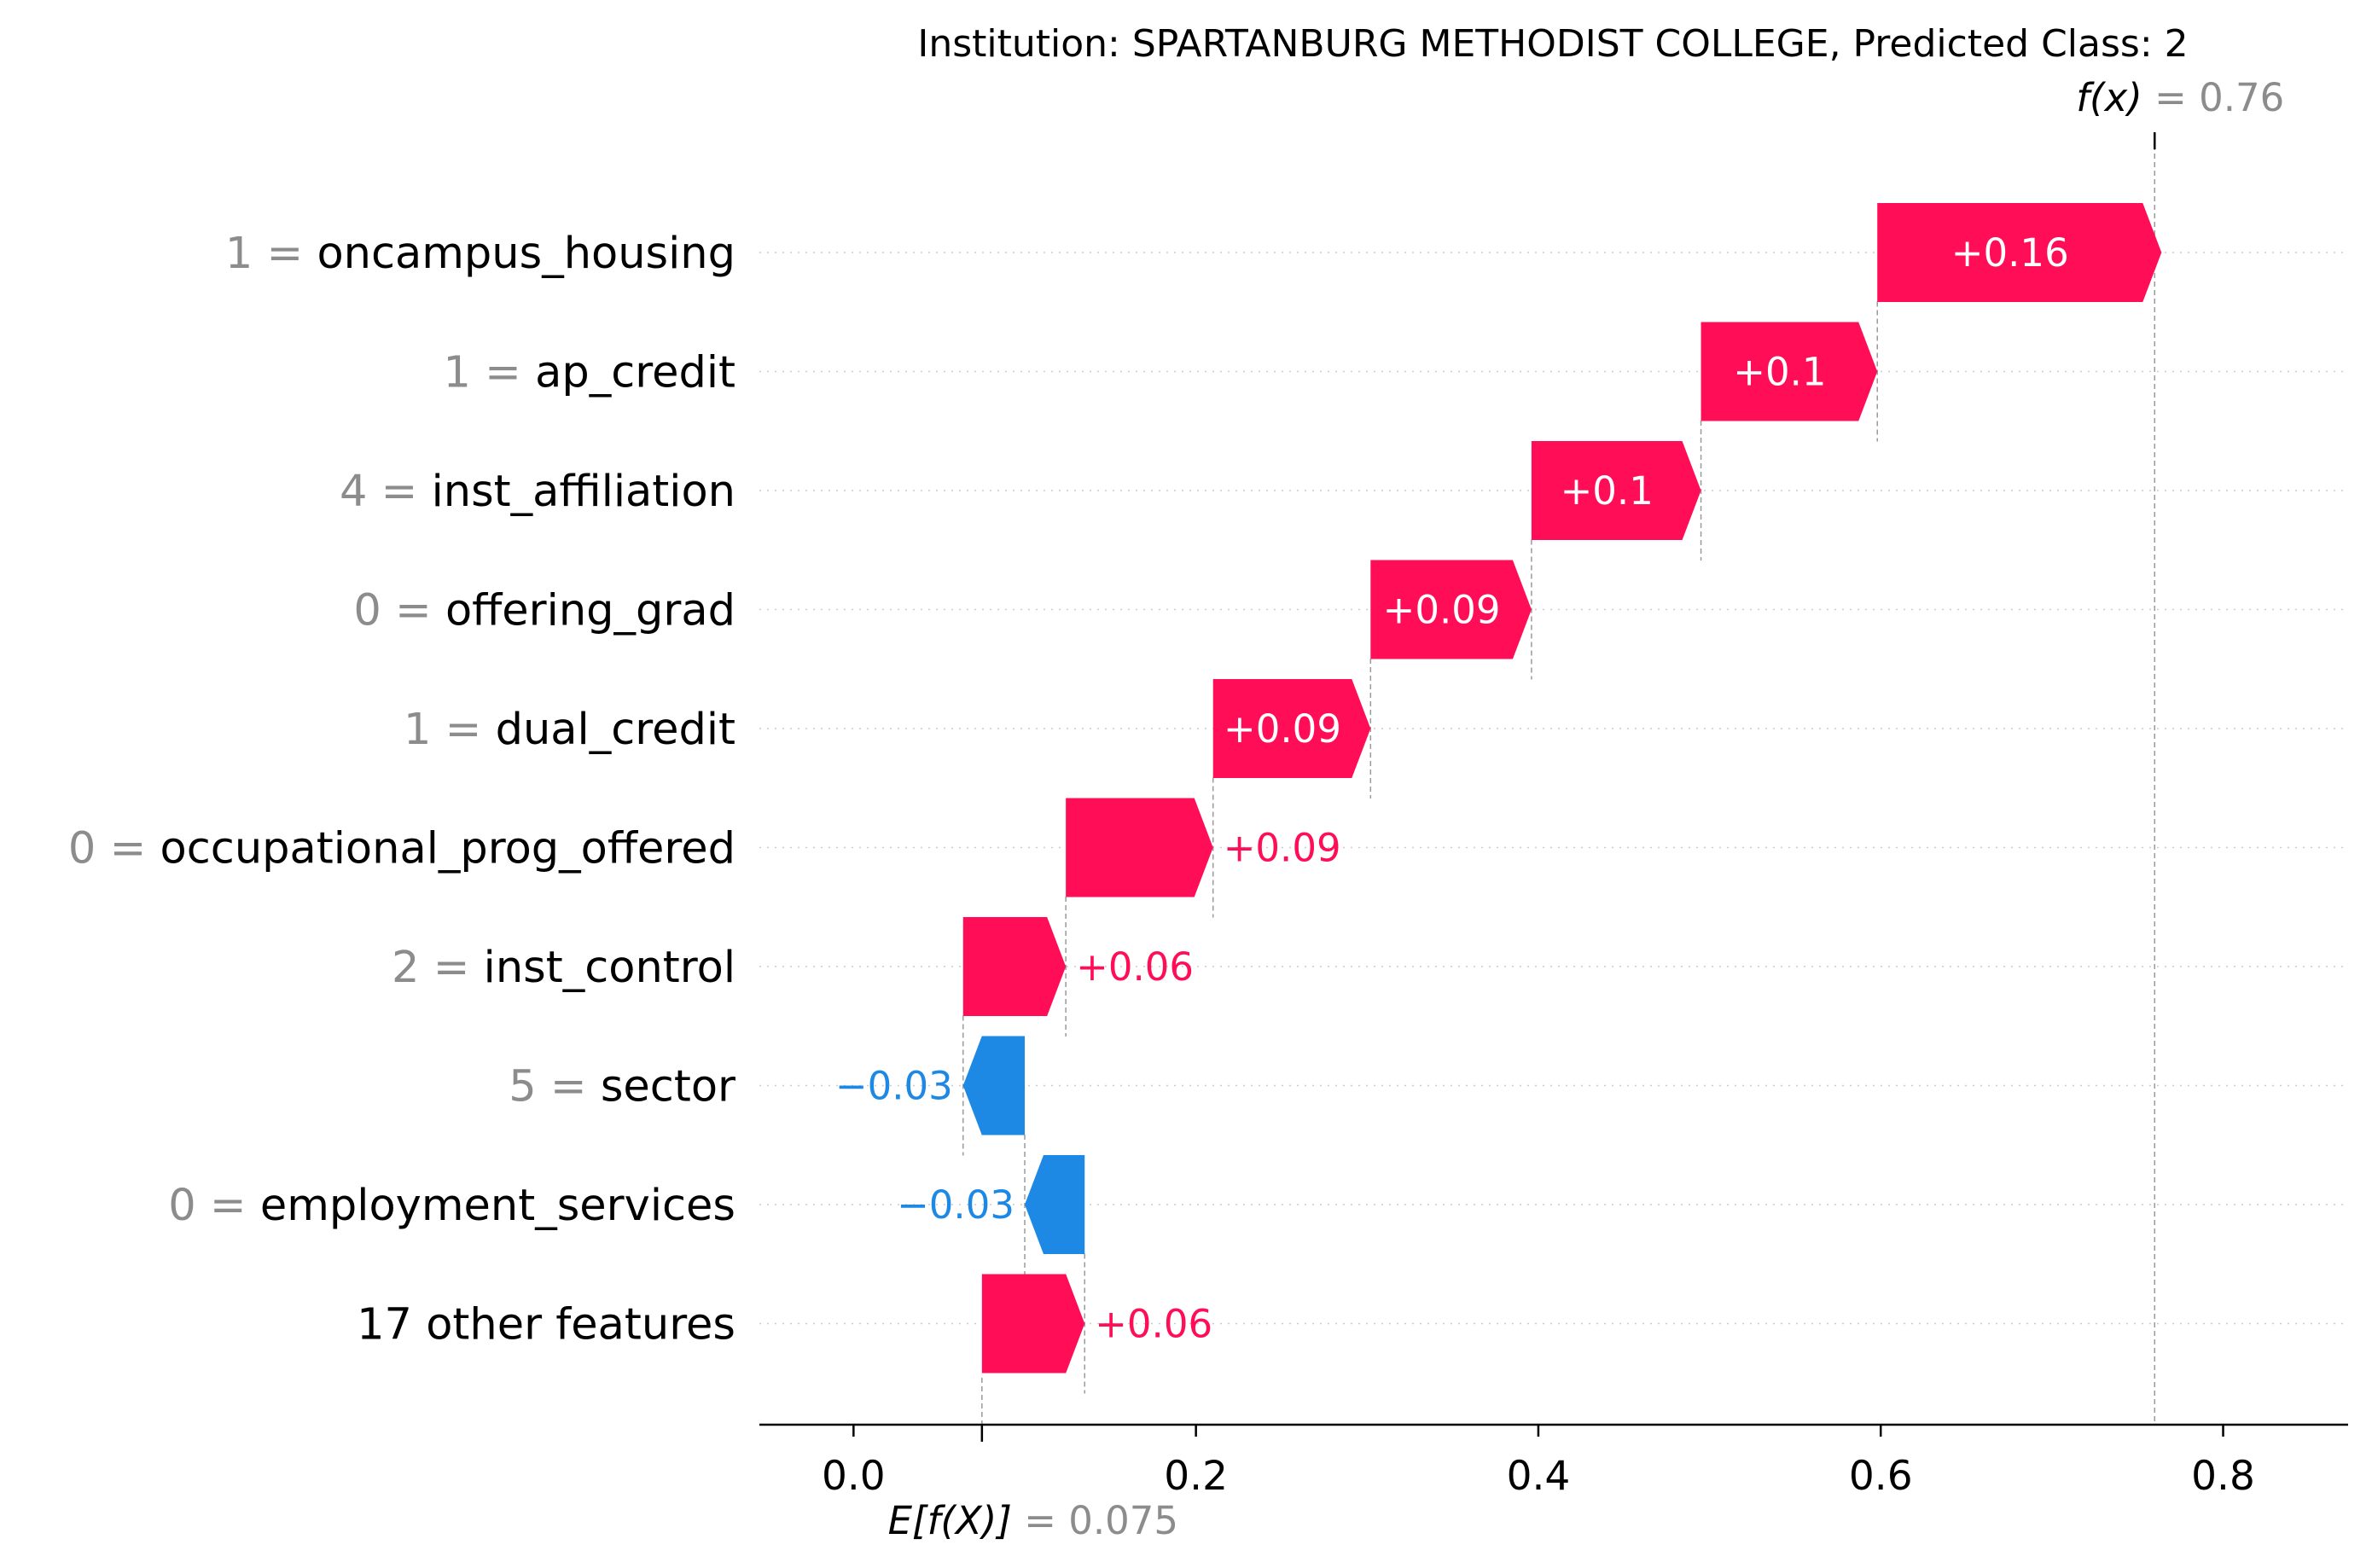 This screenshot has height=1568, width=2372. Describe the element at coordinates (2109, 97) in the screenshot. I see `output-label: f(x)` at that location.